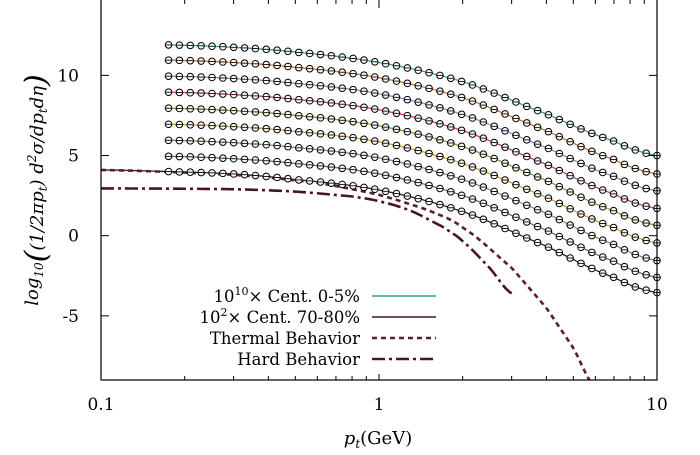 The height and width of the screenshot is (455, 700). Describe the element at coordinates (37, 97) in the screenshot. I see `y-axis-deta: dη` at that location.